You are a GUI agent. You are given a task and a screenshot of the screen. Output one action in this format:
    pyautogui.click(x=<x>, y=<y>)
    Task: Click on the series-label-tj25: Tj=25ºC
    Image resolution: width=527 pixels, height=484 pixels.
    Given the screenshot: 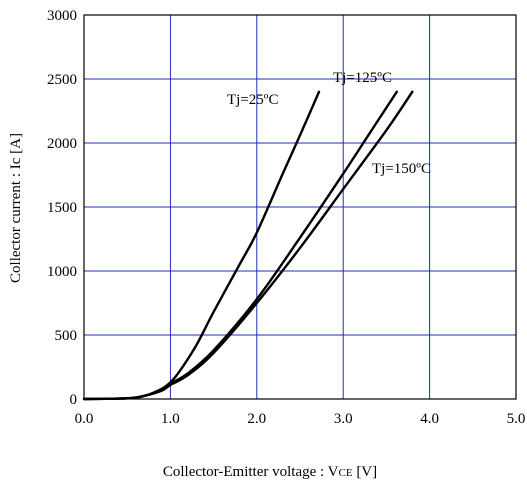 What is the action you would take?
    pyautogui.click(x=252, y=100)
    